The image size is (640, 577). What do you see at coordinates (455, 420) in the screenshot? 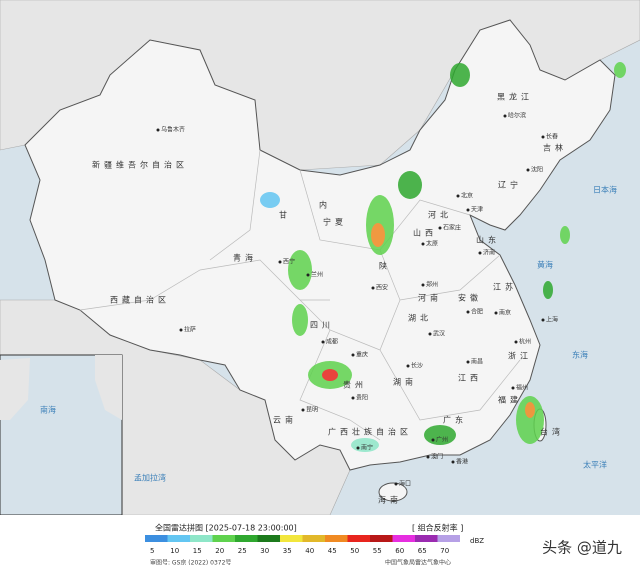
I see `region-label: 广东` at bounding box center [455, 420].